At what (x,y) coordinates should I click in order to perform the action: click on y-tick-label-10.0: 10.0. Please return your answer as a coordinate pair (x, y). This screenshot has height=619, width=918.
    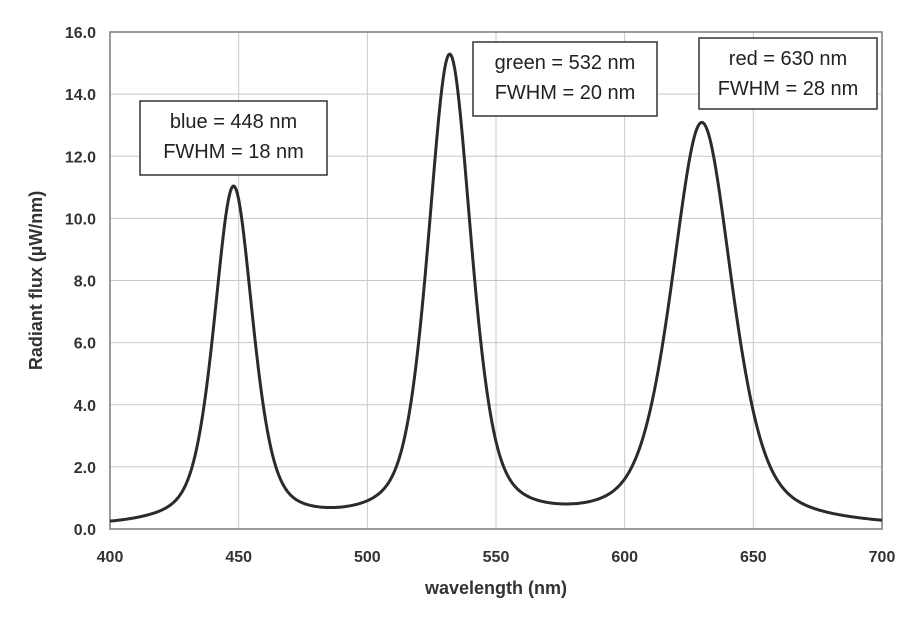
    Looking at the image, I should click on (80, 219).